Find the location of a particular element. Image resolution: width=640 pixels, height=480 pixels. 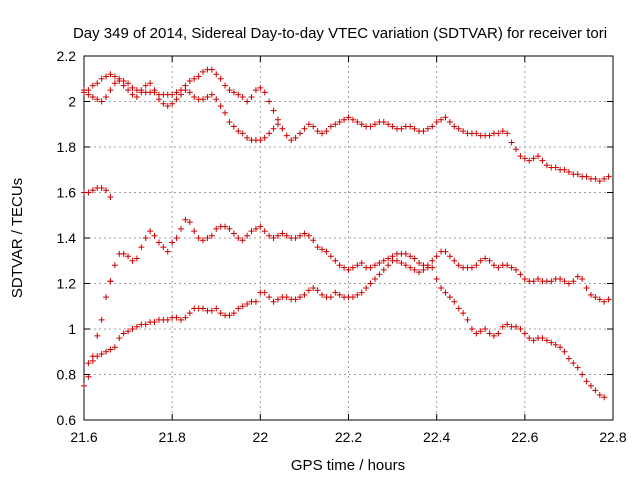

x-tick-label: 22 is located at coordinates (261, 437).